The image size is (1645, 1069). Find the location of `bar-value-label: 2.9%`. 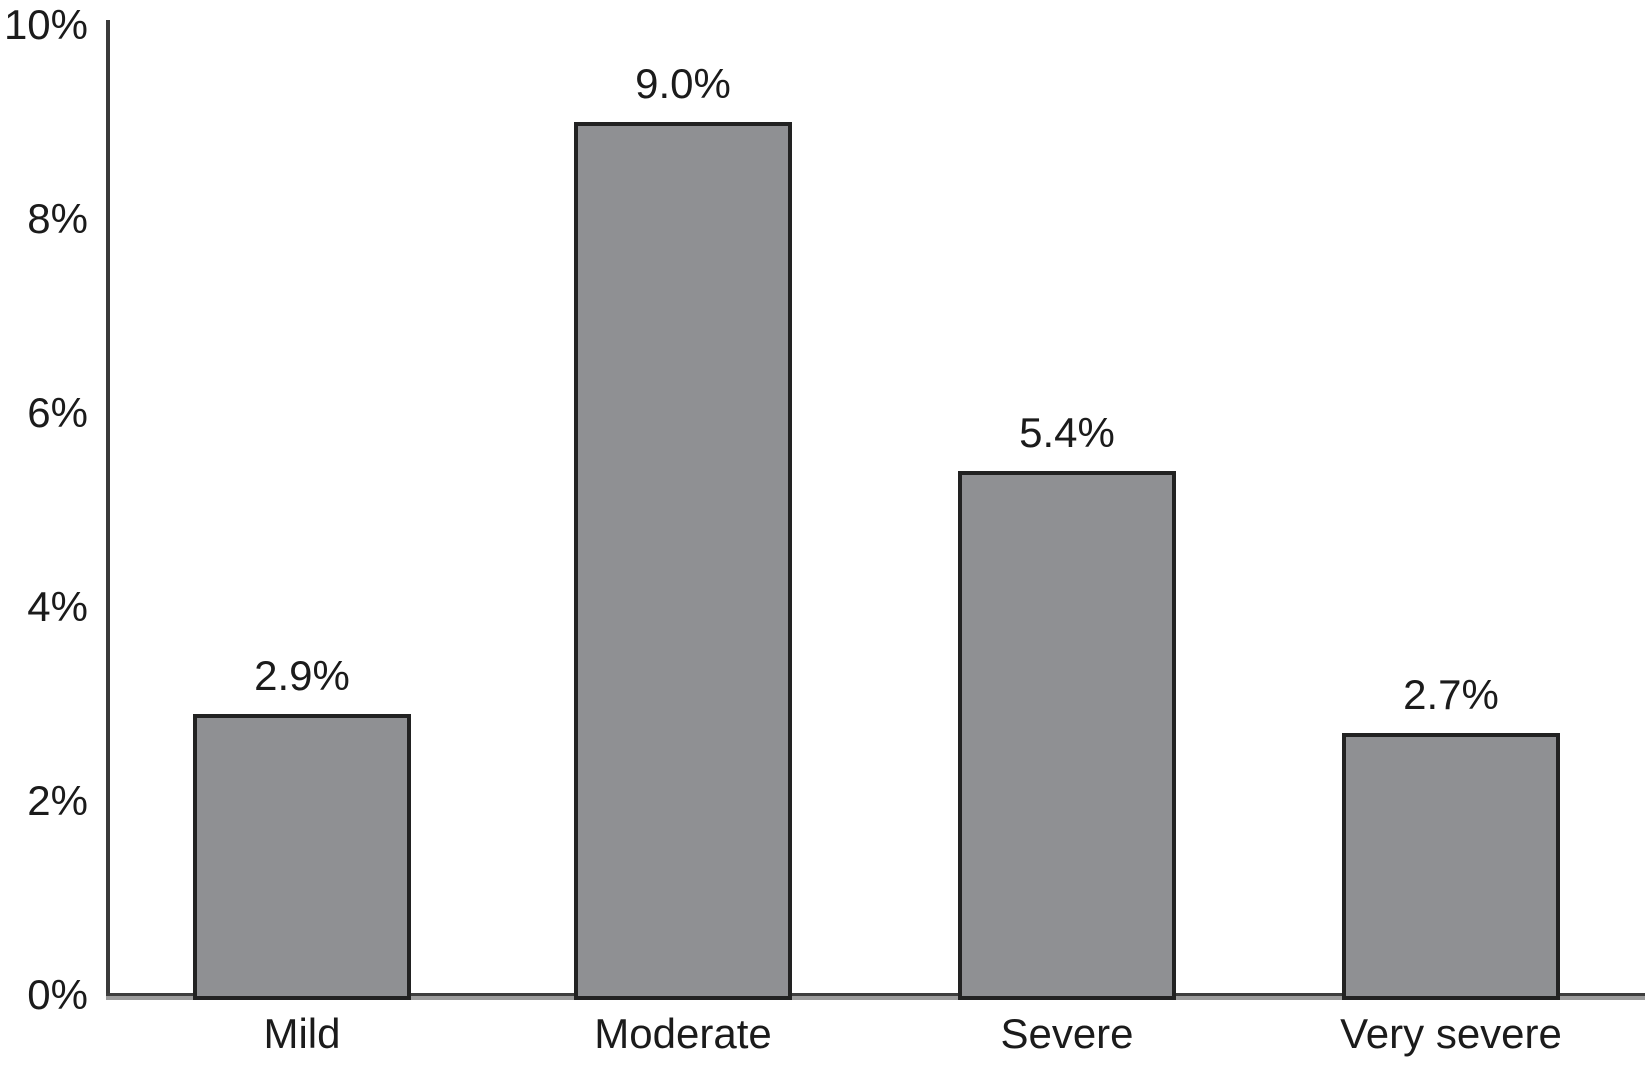

bar-value-label: 2.9% is located at coordinates (302, 675).